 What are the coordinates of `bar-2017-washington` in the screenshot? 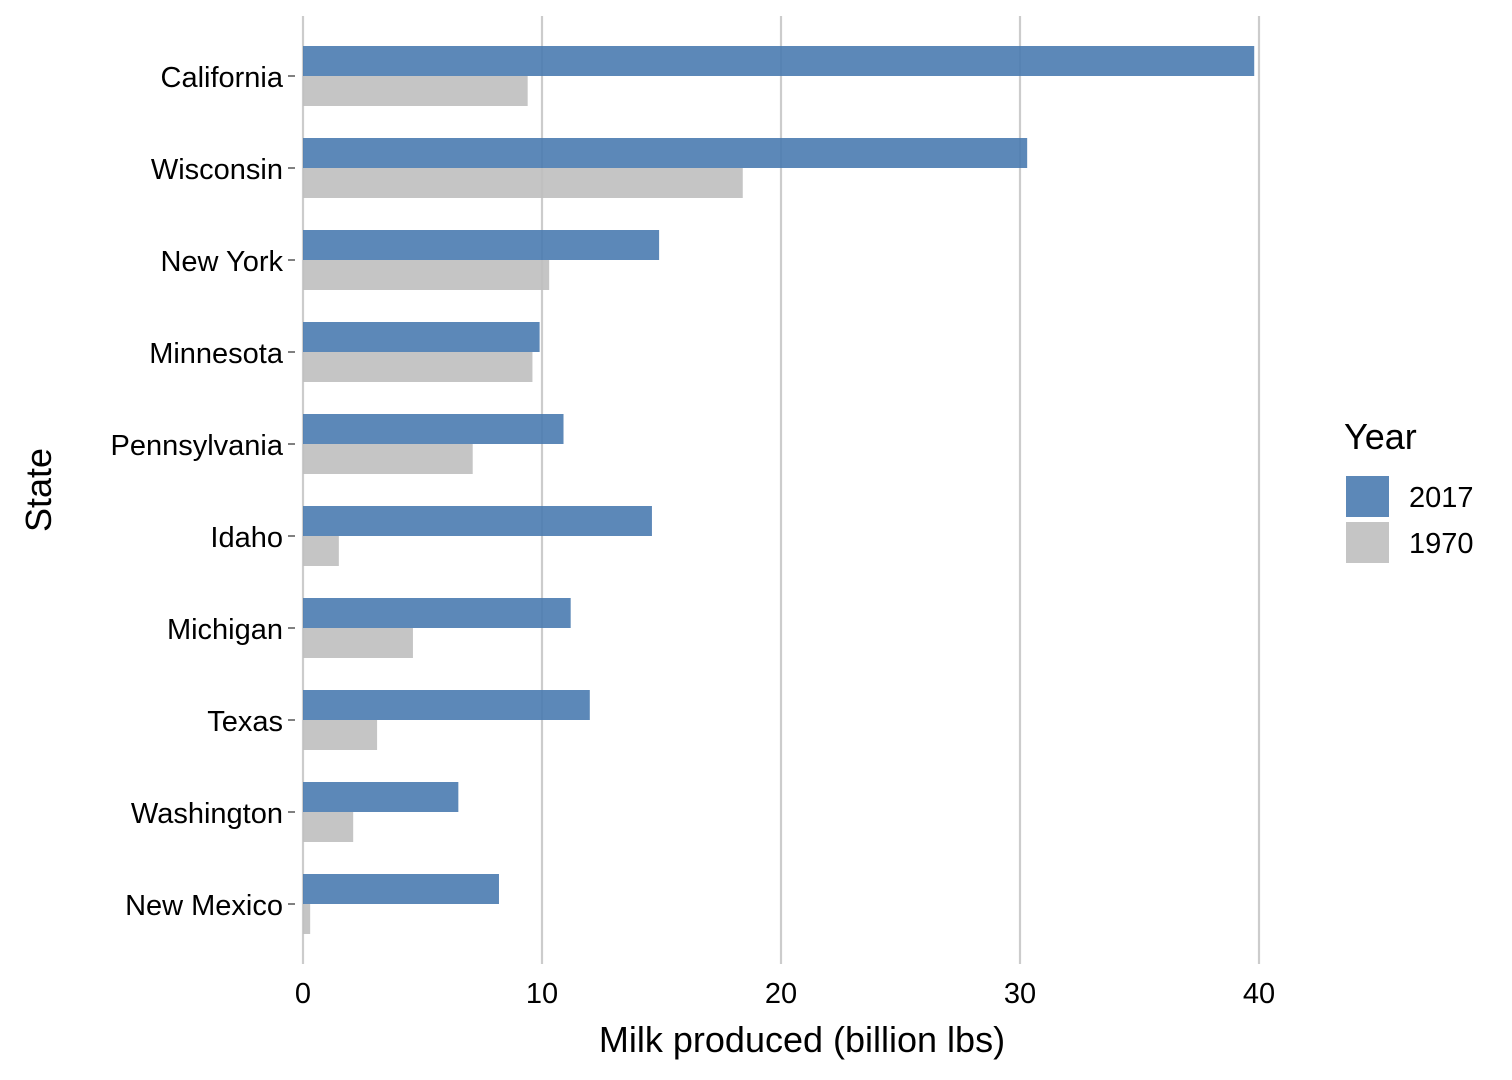 It's located at (381, 797).